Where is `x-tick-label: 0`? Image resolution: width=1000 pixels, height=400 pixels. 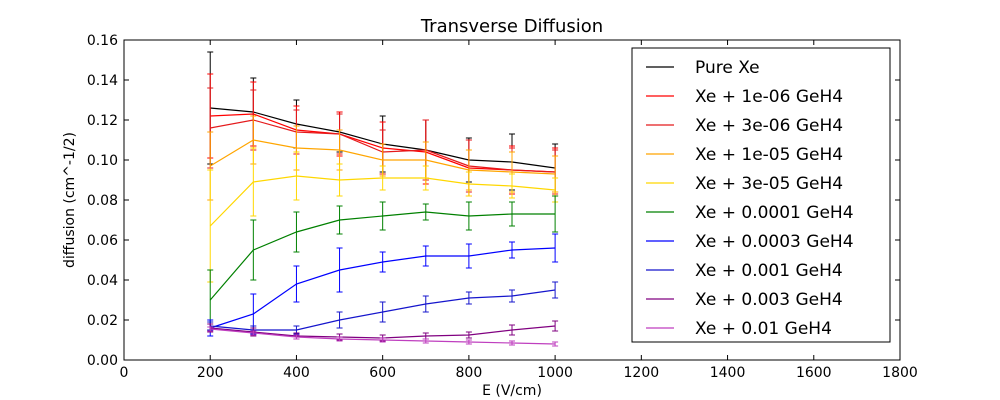
x-tick-label: 0 is located at coordinates (124, 373).